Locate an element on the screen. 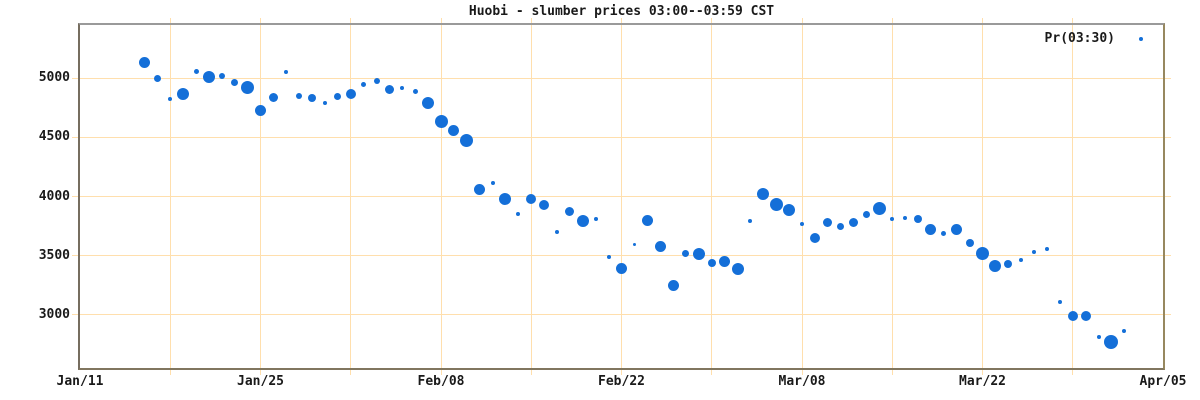 The image size is (1200, 400). y-tick-label: 3500 is located at coordinates (54, 255).